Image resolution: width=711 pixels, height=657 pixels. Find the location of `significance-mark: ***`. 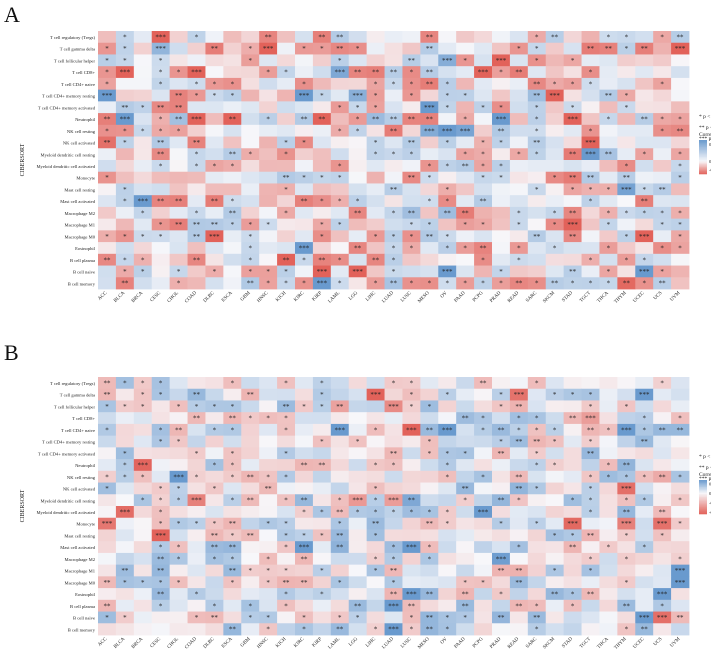

significance-mark: *** is located at coordinates (107, 96).